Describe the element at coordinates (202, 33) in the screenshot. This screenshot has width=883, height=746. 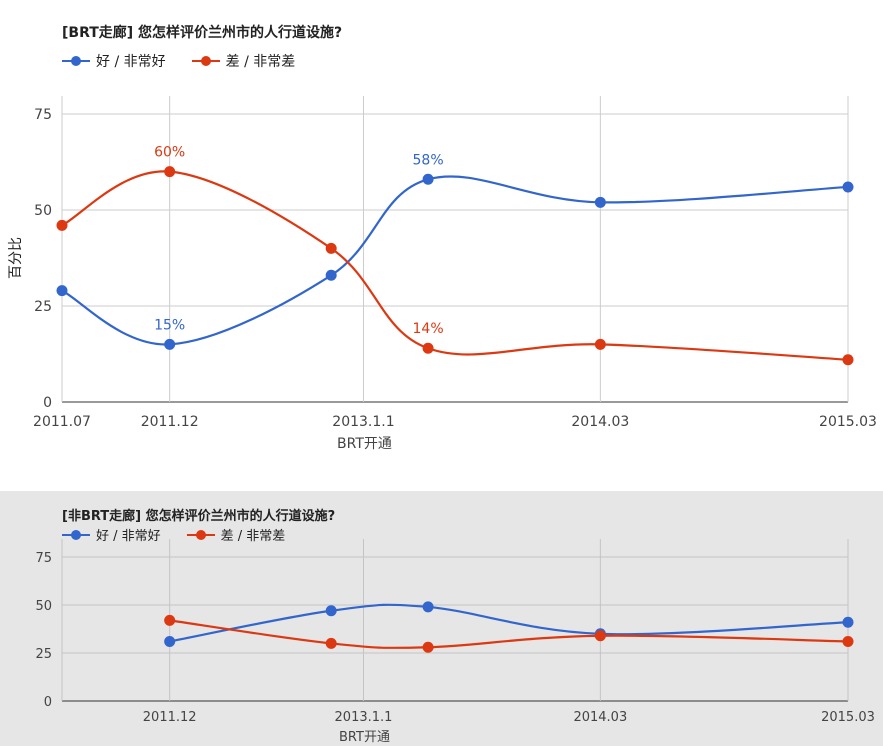
I see `chart-title: [BRT走廊] 您怎样评价兰州市的人行道设施?` at that location.